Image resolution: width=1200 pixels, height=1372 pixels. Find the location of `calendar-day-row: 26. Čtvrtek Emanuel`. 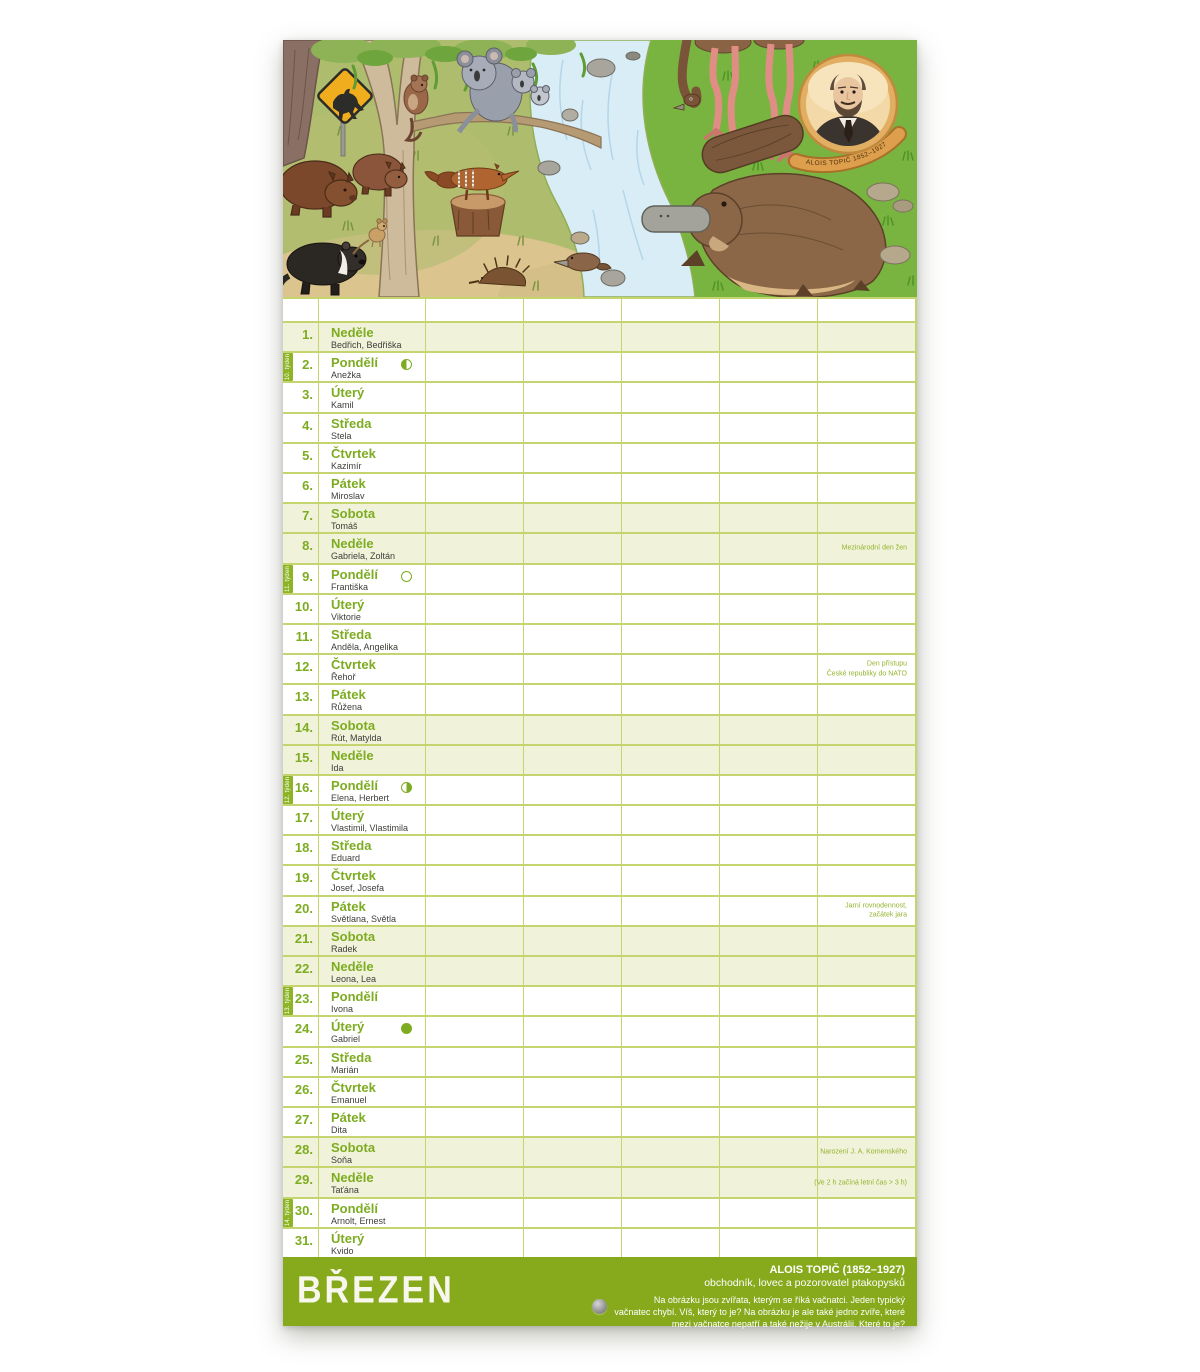

calendar-day-row: 26. Čtvrtek Emanuel is located at coordinates (599, 1091).